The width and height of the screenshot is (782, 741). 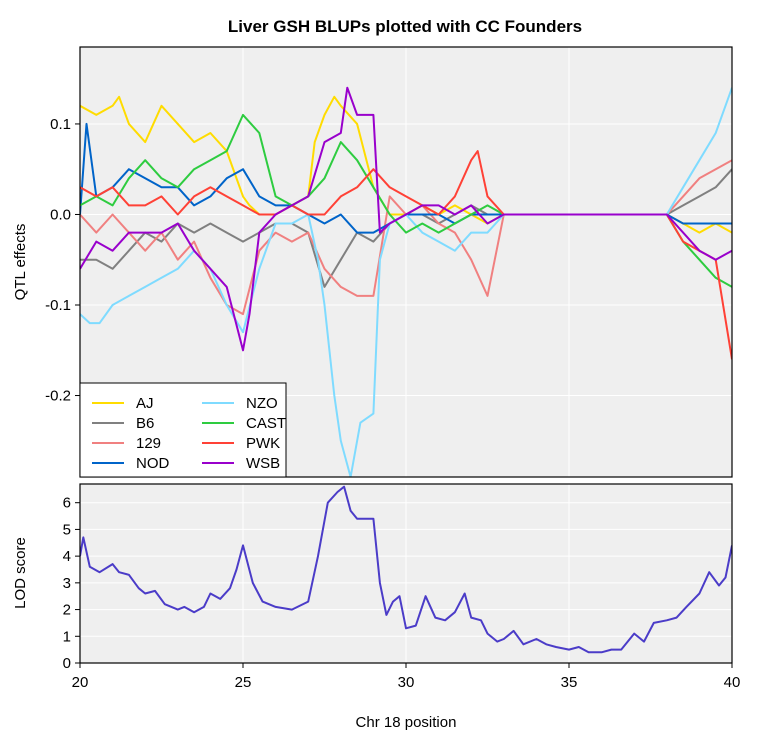 I want to click on legend-label: 129, so click(x=148, y=443).